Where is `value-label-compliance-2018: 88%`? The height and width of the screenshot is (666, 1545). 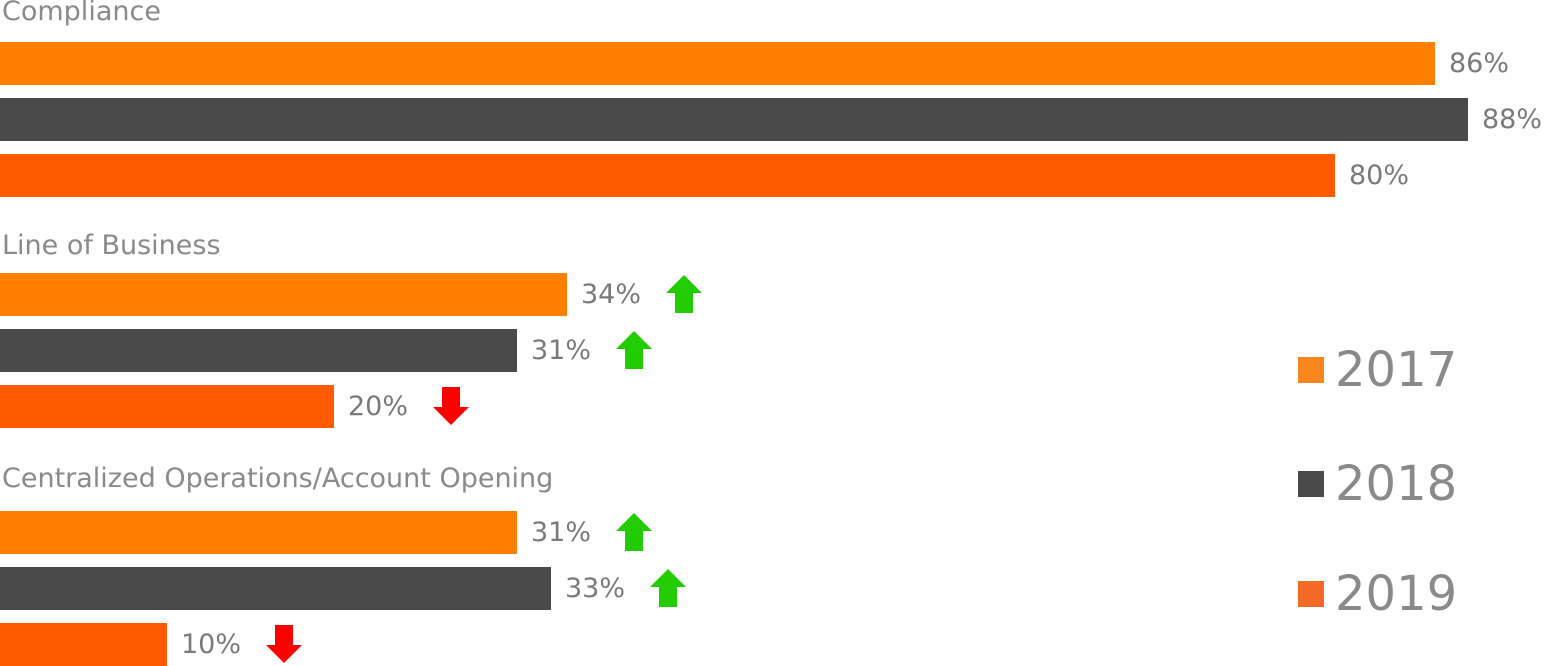
value-label-compliance-2018: 88% is located at coordinates (1512, 119).